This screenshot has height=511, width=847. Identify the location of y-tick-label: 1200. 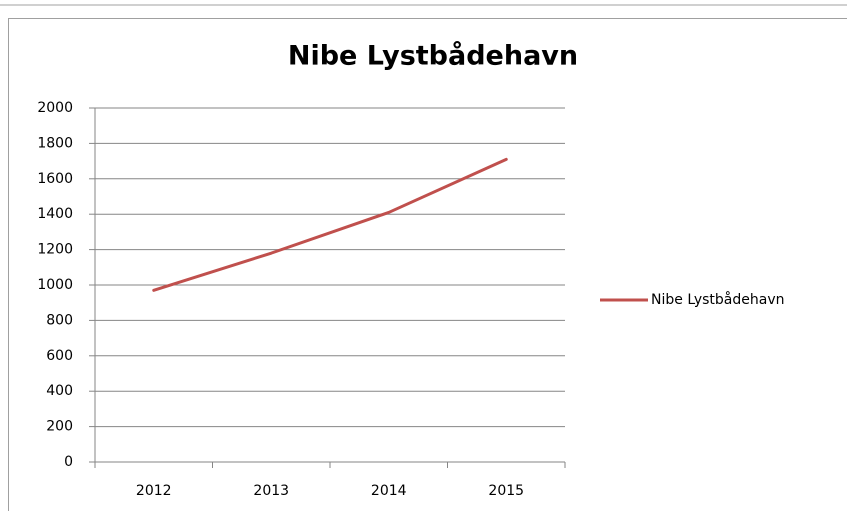
(55, 250).